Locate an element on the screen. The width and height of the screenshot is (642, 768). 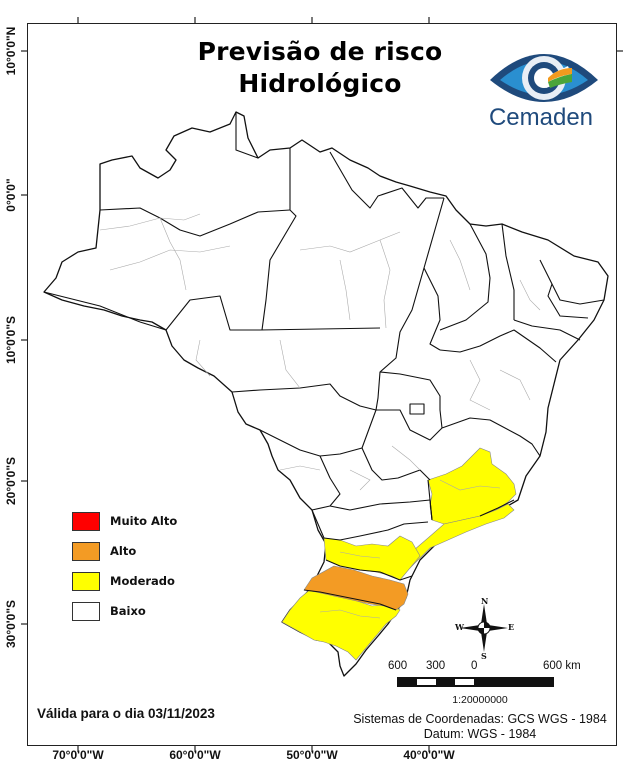
coordinate-system-line: Sistemas de Coordenadas: GCS WGS - 1984 is located at coordinates (480, 719).